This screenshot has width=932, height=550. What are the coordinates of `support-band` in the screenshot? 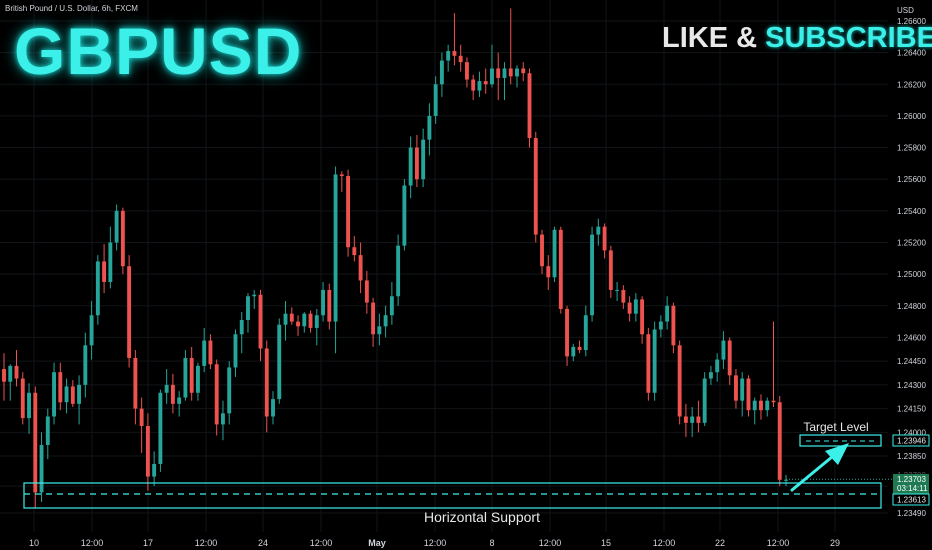 It's located at (452, 495).